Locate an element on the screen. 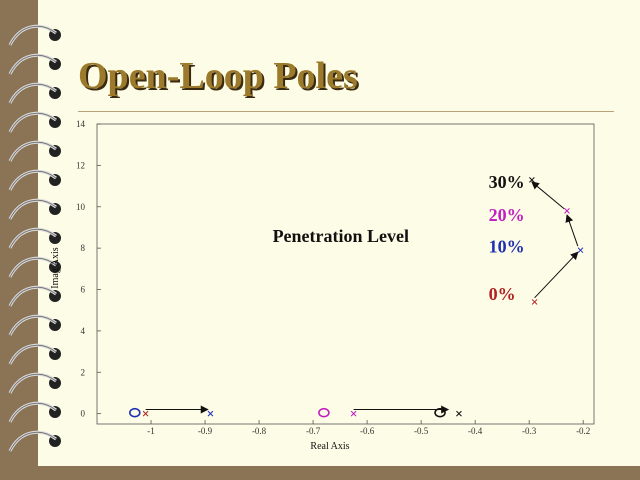 This screenshot has width=640, height=480. y-tick-label: 8 is located at coordinates (83, 248).